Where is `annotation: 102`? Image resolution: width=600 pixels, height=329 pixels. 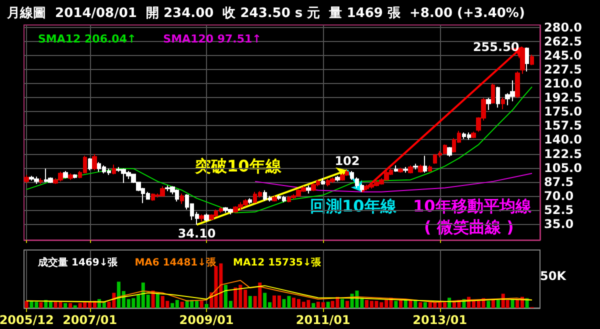
annotation: 102 is located at coordinates (347, 161).